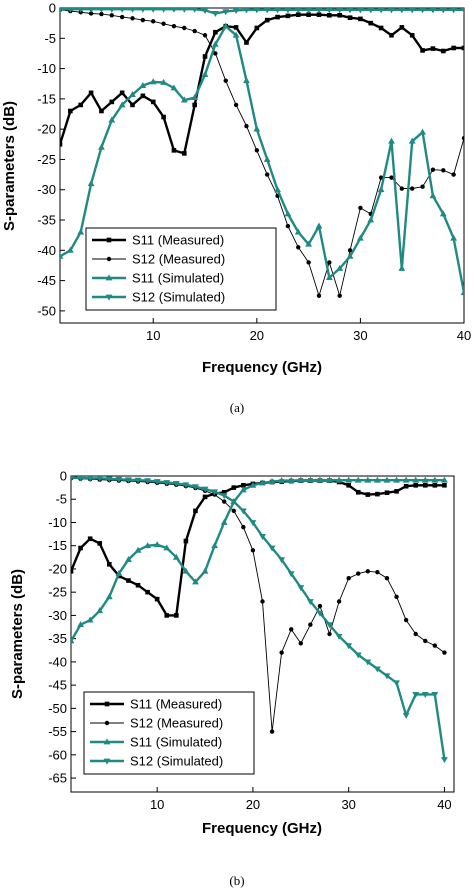  What do you see at coordinates (46, 220) in the screenshot?
I see `y-tick-label: -35` at bounding box center [46, 220].